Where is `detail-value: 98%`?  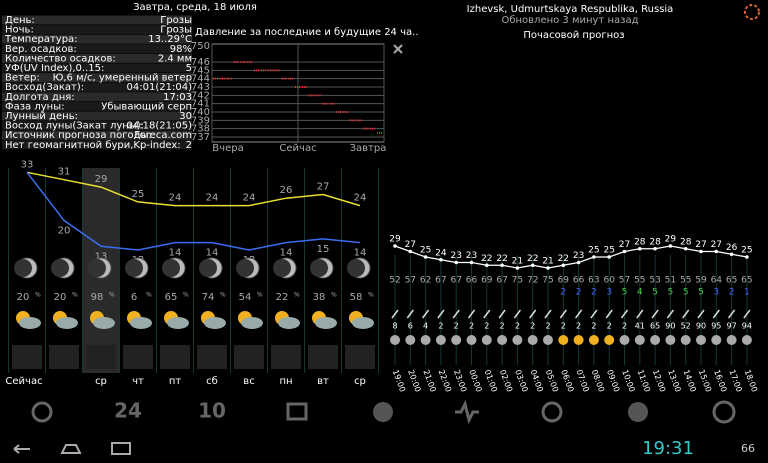 detail-value: 98% is located at coordinates (181, 49).